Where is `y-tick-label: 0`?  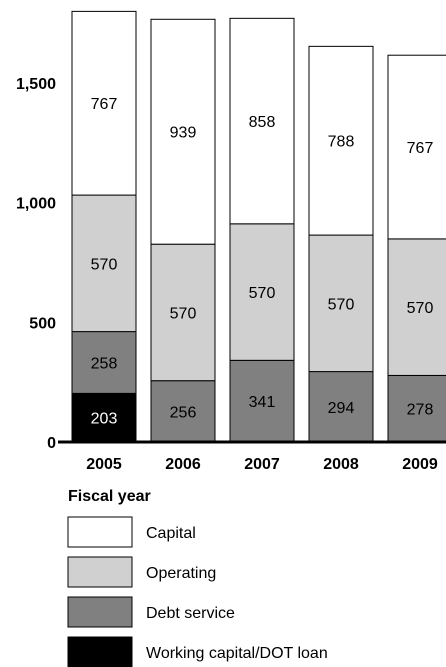
y-tick-label: 0 is located at coordinates (51, 443).